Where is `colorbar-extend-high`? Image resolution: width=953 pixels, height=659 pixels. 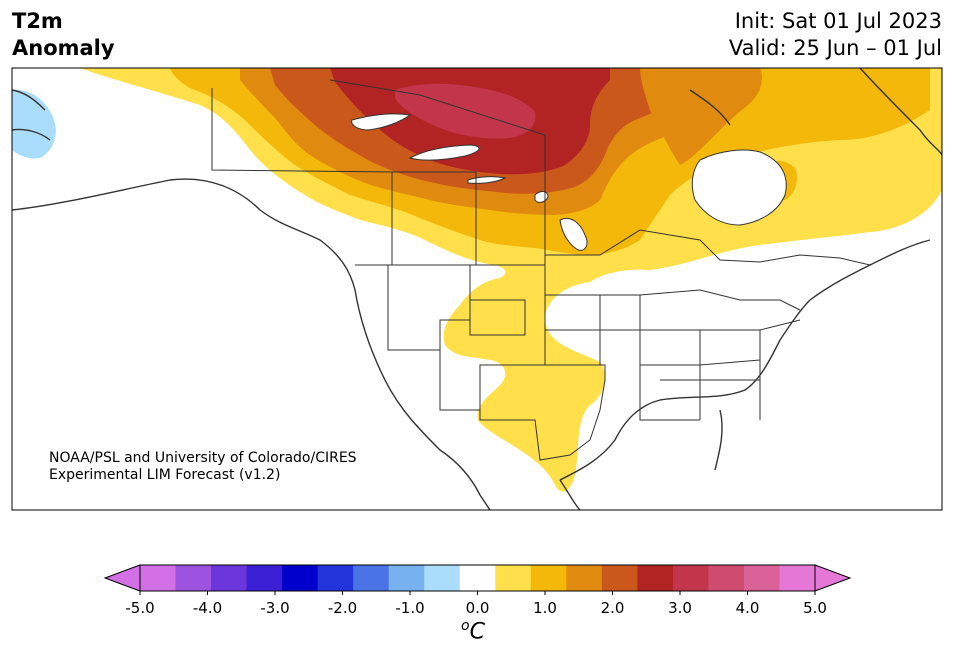
colorbar-extend-high is located at coordinates (833, 578).